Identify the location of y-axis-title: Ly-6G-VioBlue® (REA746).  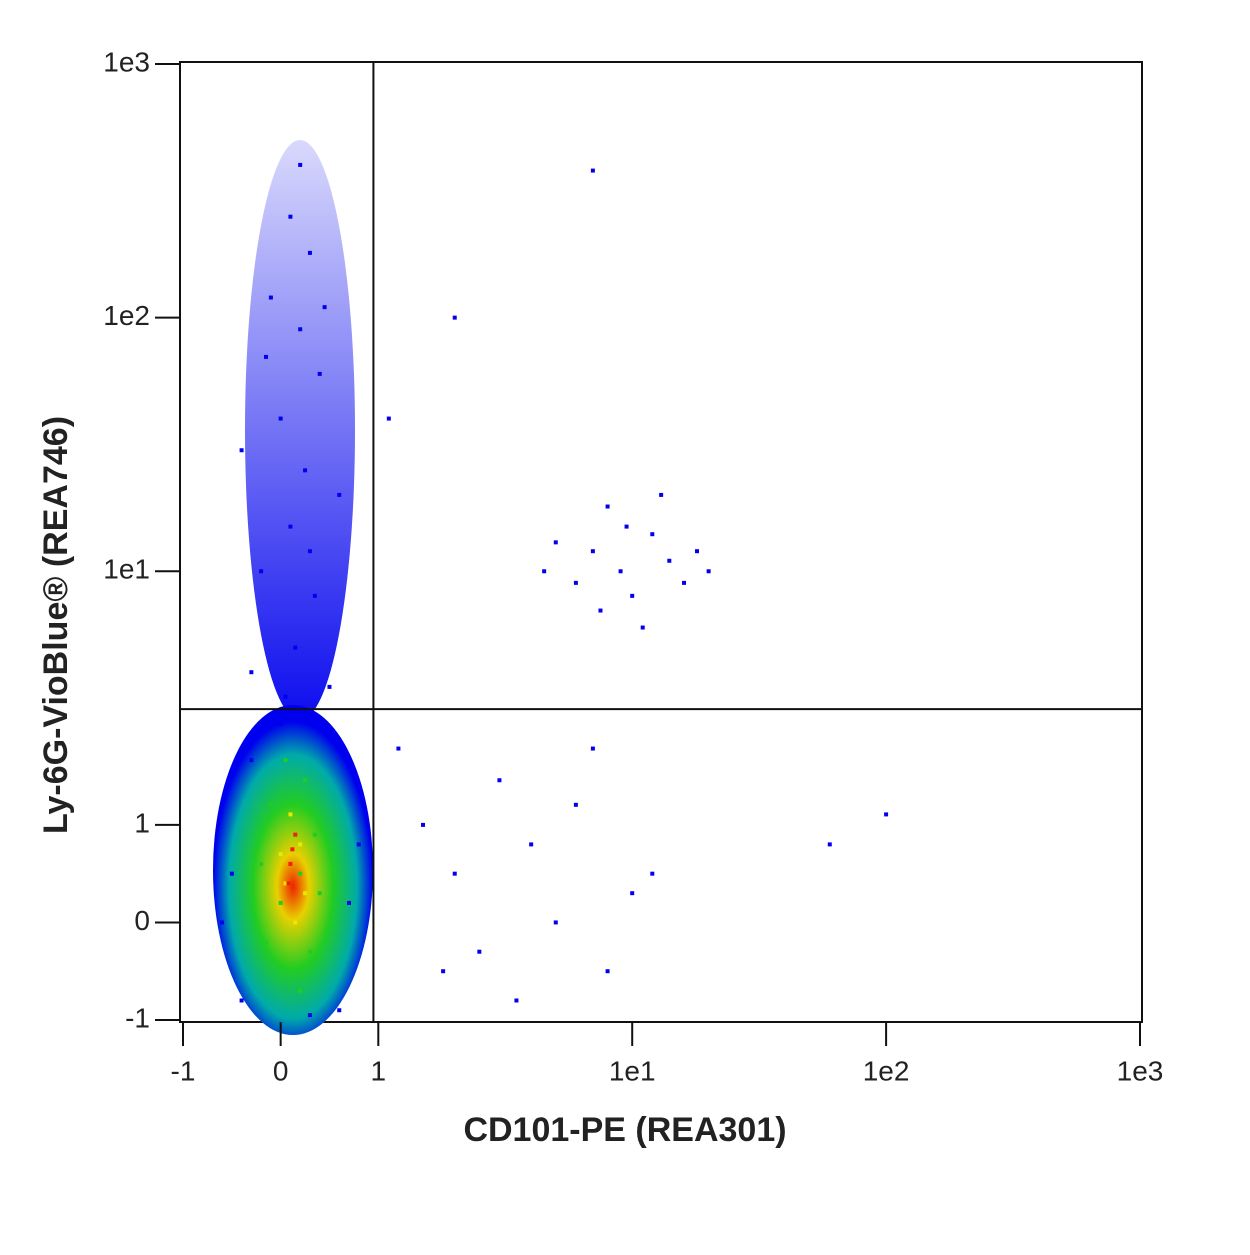
(56, 625).